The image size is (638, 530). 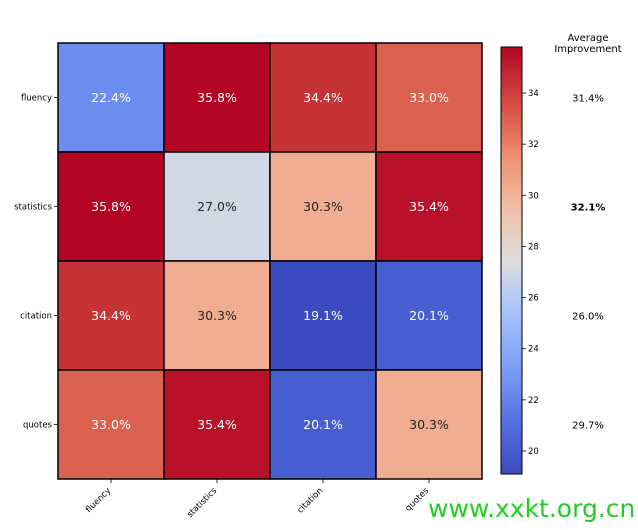 I want to click on colorbar-tick-label: 24, so click(x=533, y=350).